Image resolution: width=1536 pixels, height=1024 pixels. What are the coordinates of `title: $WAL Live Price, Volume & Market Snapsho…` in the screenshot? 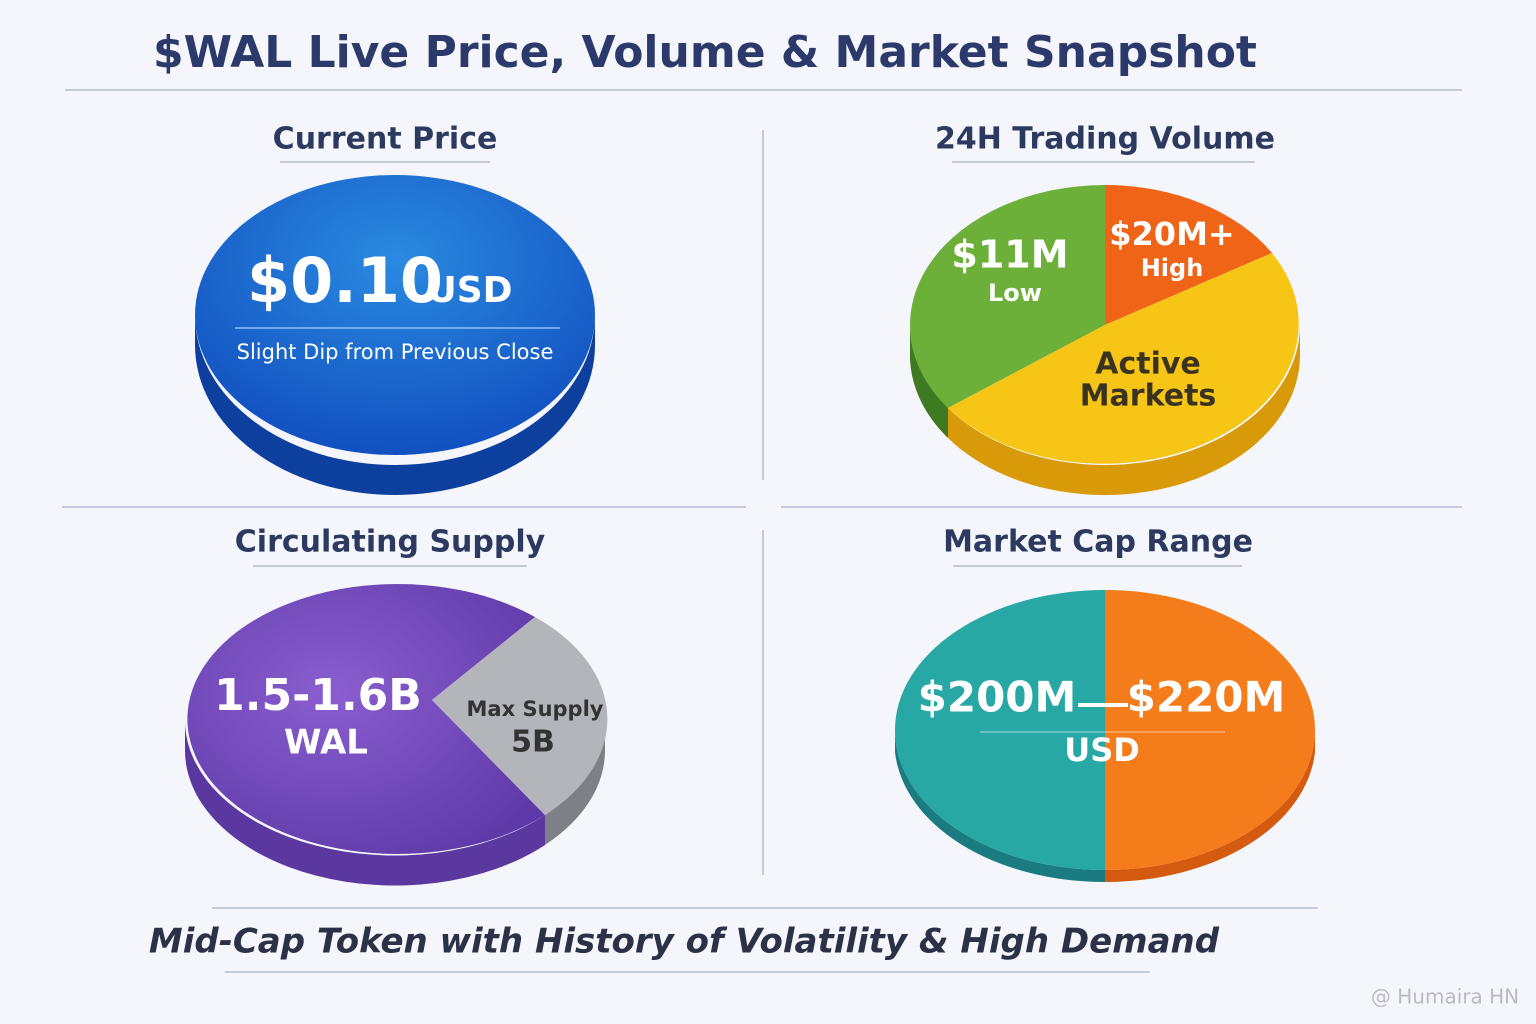 It's located at (705, 52).